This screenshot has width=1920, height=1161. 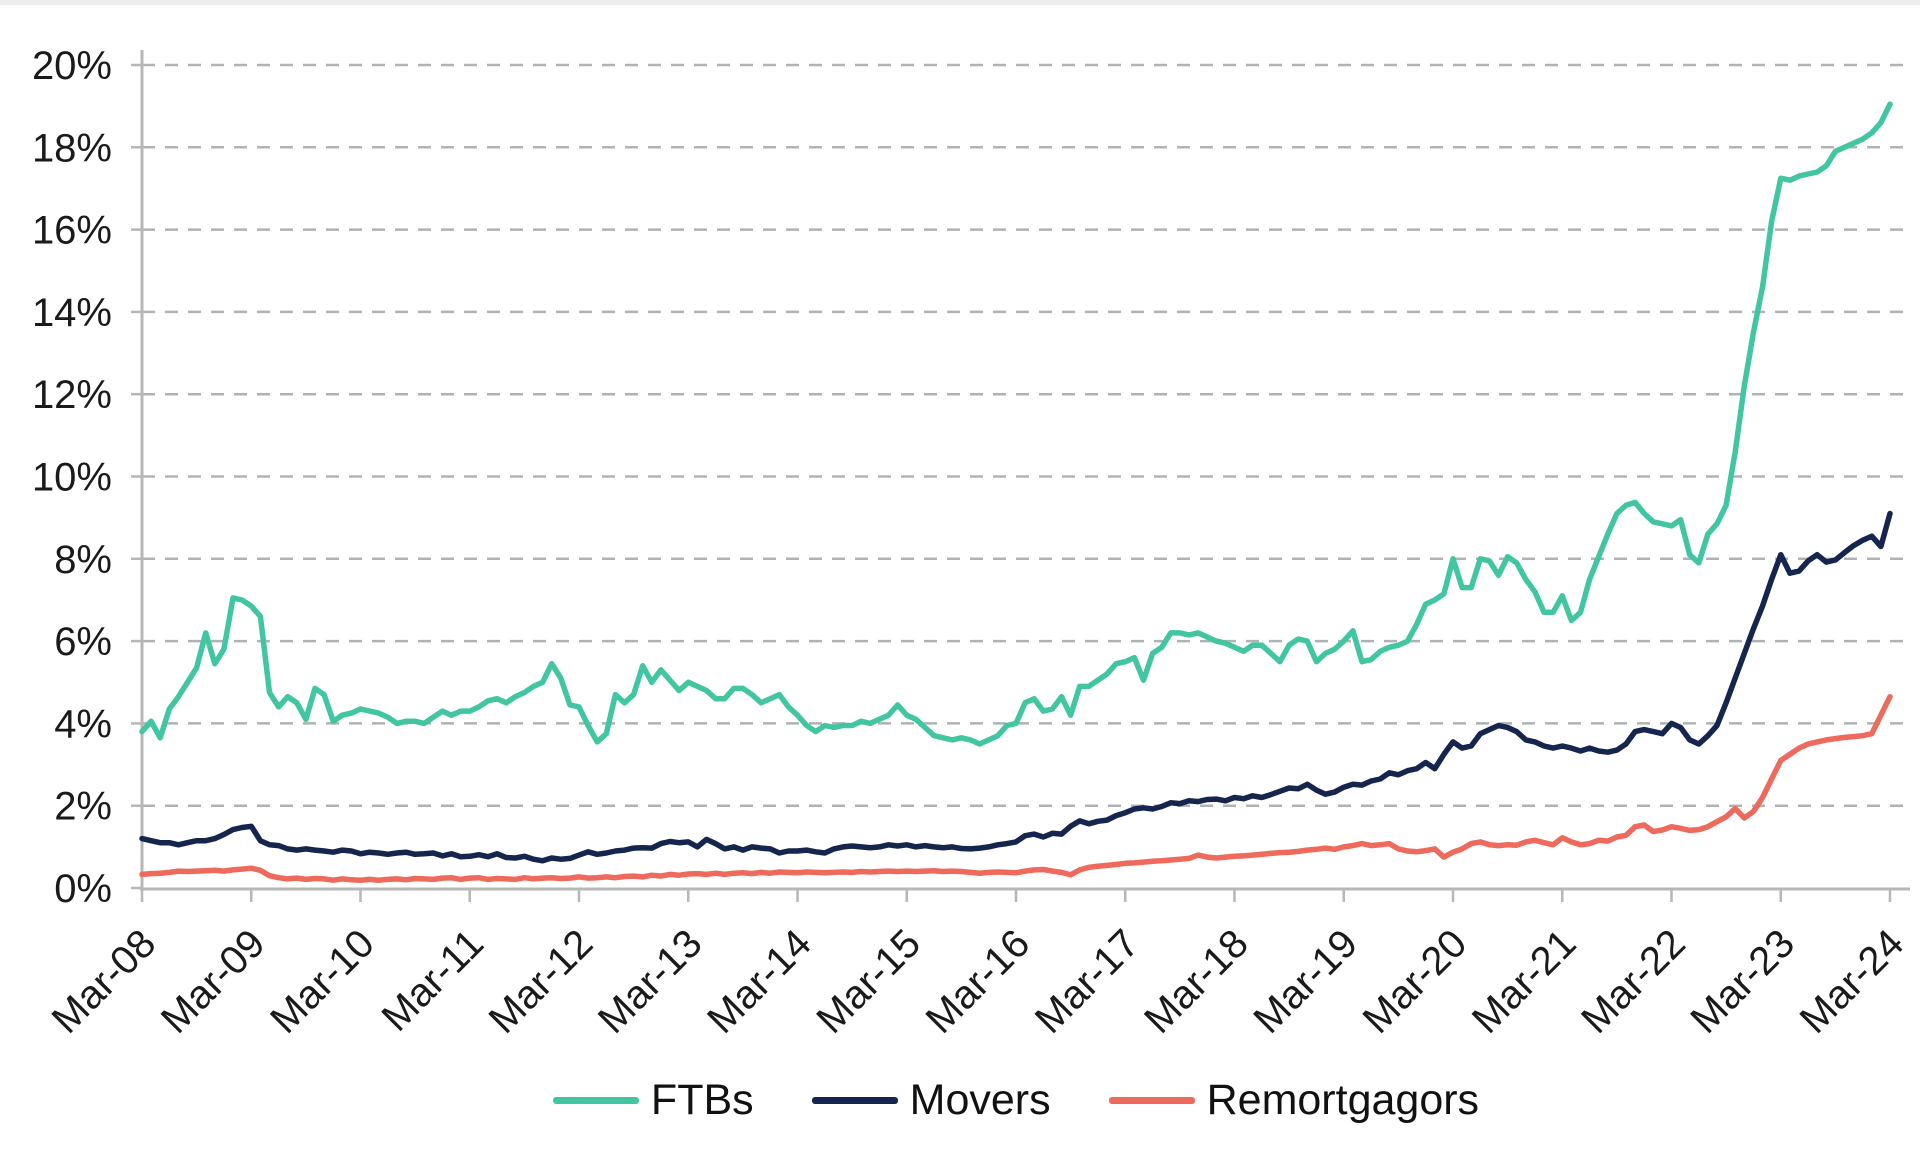 I want to click on svg-text: Mar-23, so click(x=1742, y=981).